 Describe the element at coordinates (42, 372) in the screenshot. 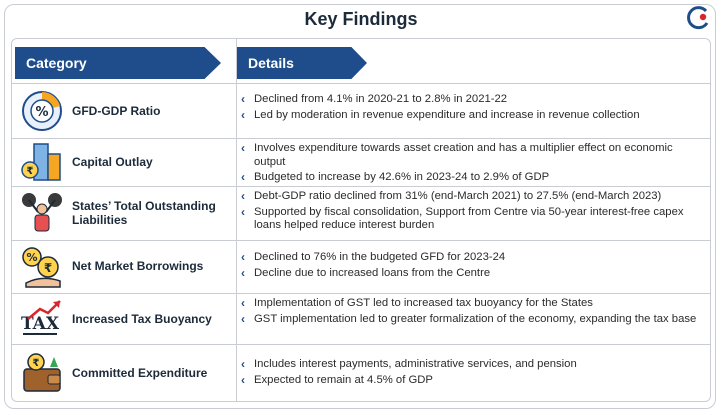

I see `wallet-rupee-icon: ₹` at that location.